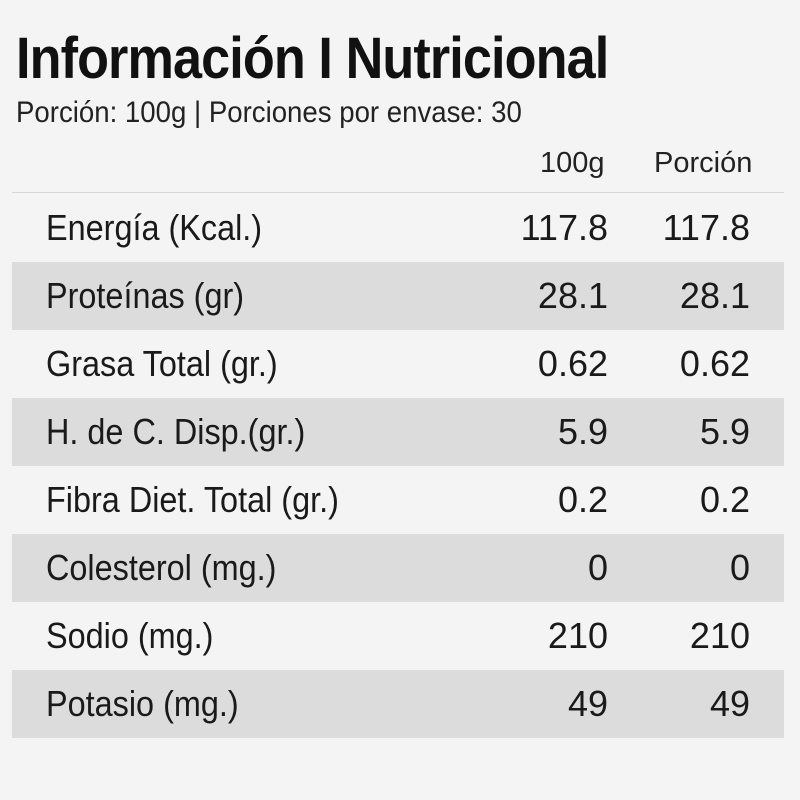 This screenshot has height=800, width=800. What do you see at coordinates (142, 703) in the screenshot?
I see `row-label: Potasio (mg.)` at bounding box center [142, 703].